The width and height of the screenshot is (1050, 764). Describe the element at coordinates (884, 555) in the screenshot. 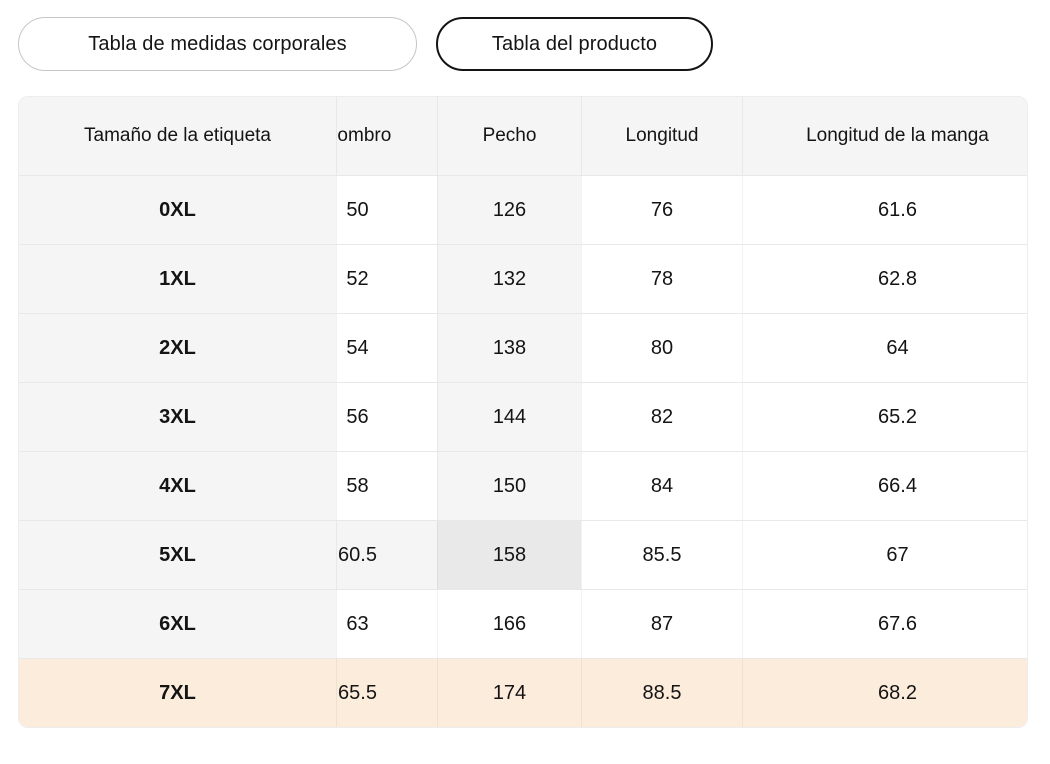

I see `table-cell: 67` at that location.